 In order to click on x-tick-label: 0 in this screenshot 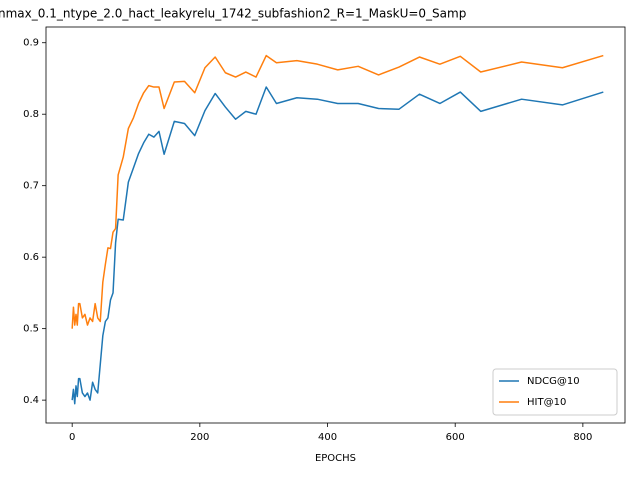, I will do `click(72, 437)`.